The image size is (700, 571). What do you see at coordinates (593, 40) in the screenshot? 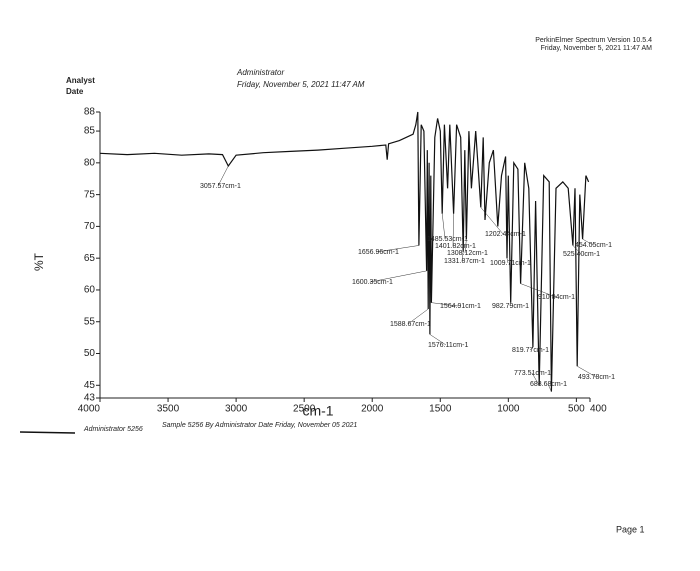
I see `software: PerkinElmer Spectrum Version 10.5.4` at bounding box center [593, 40].